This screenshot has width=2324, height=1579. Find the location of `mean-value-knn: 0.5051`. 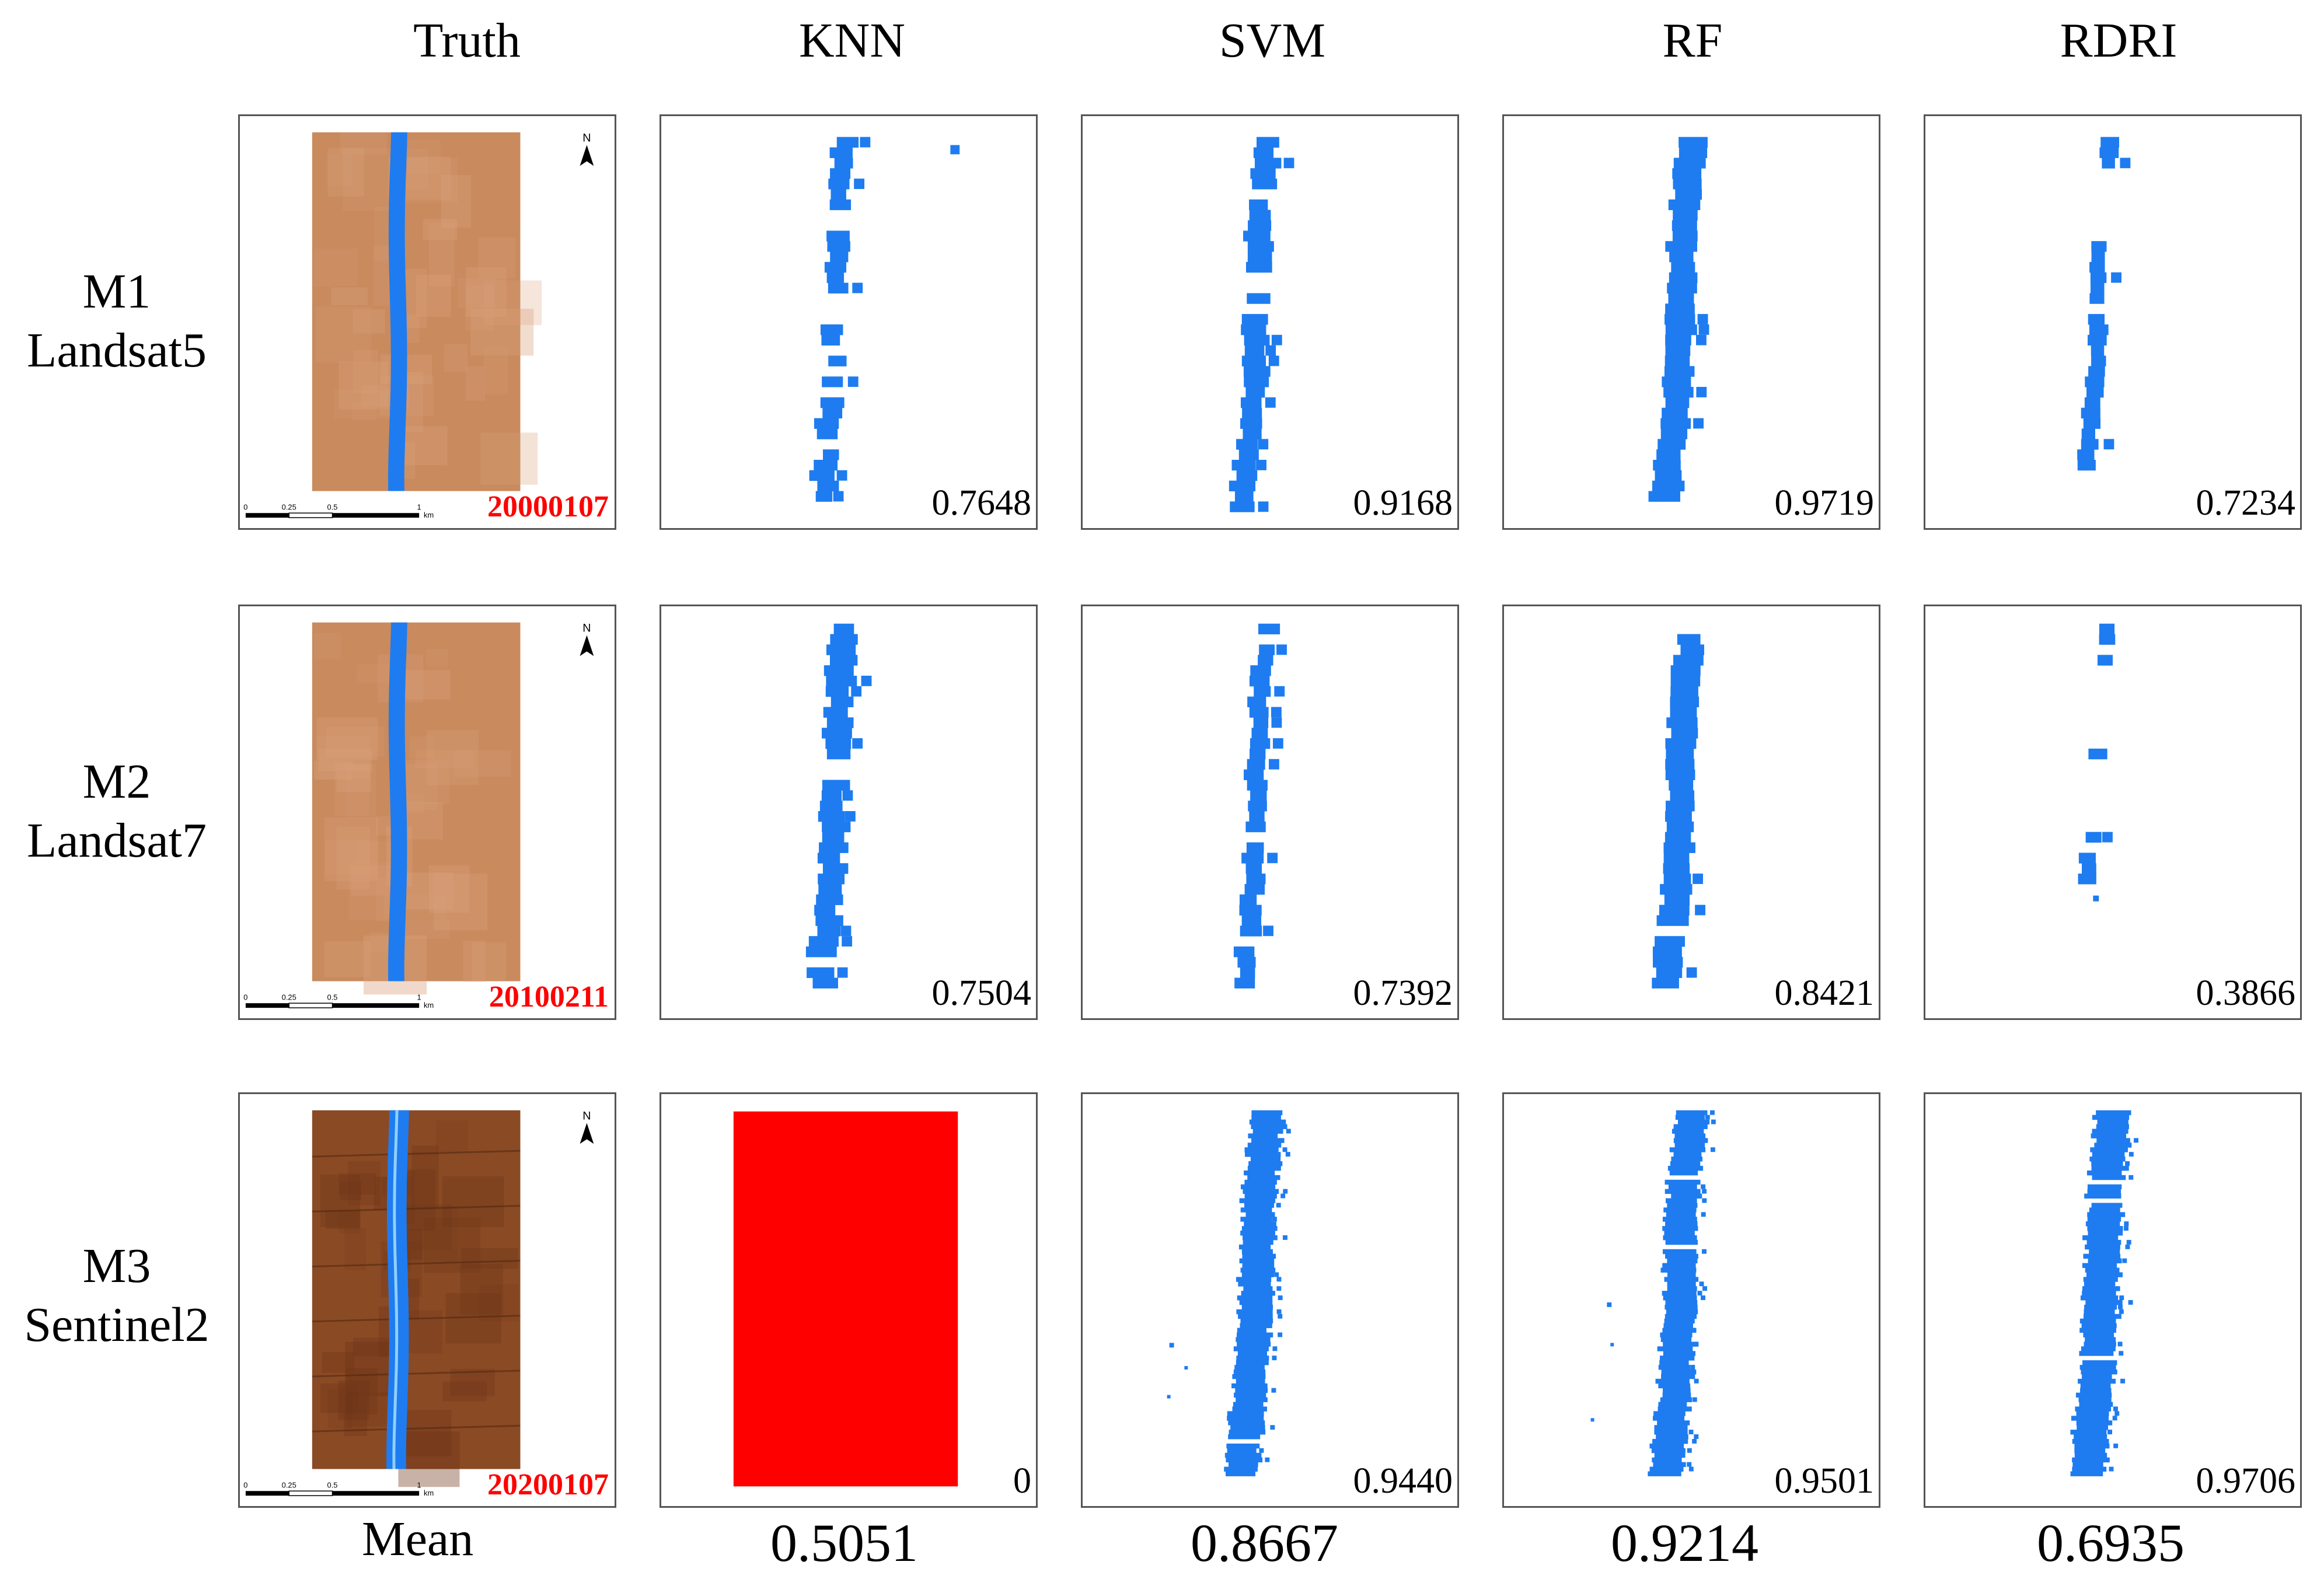

mean-value-knn: 0.5051 is located at coordinates (844, 1543).